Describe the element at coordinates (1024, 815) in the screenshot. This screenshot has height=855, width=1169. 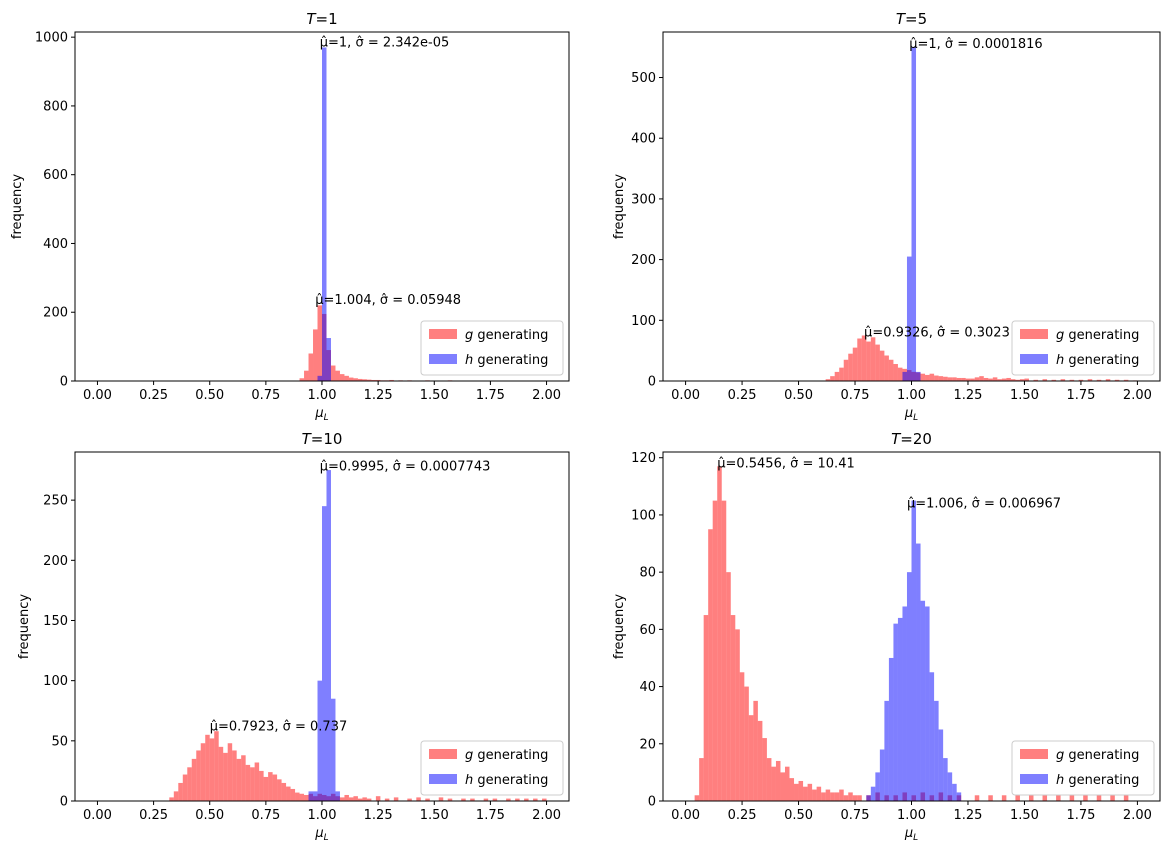
I see `x-tick-label: 1.50` at that location.